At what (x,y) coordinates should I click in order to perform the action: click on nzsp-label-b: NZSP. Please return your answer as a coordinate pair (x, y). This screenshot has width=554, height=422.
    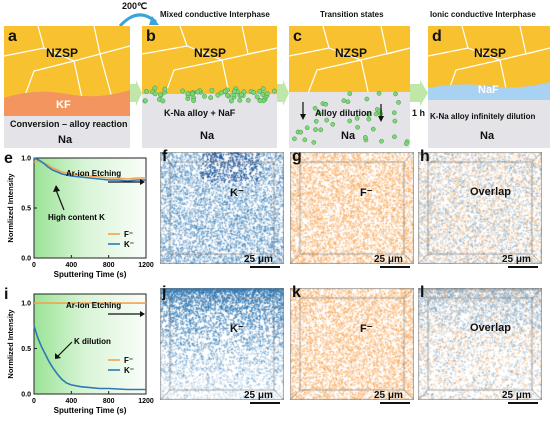
    Looking at the image, I should click on (210, 53).